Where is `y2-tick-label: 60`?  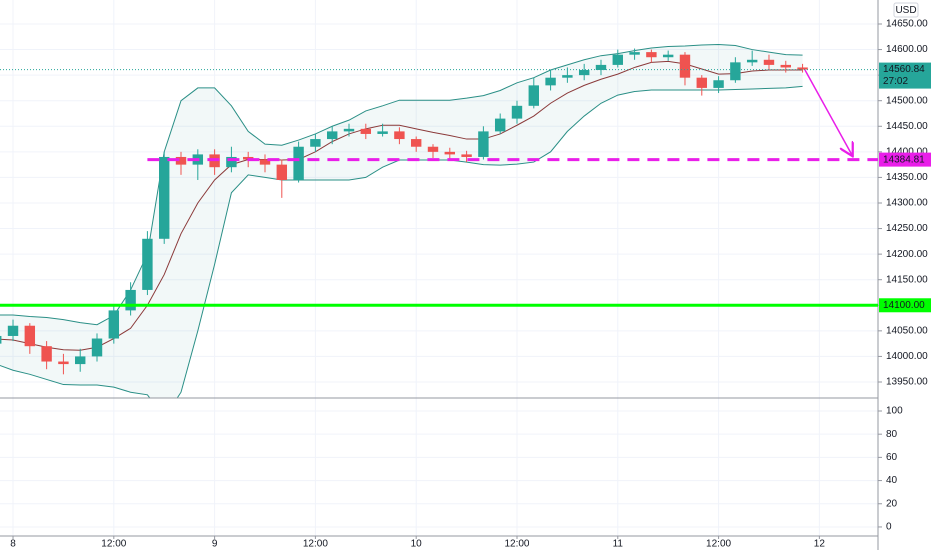
y2-tick-label: 60 is located at coordinates (892, 457).